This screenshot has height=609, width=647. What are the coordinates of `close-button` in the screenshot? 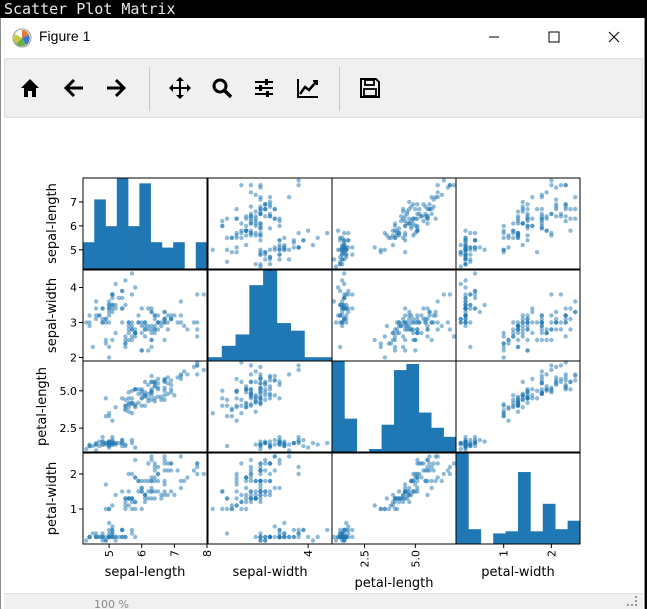 It's located at (614, 37).